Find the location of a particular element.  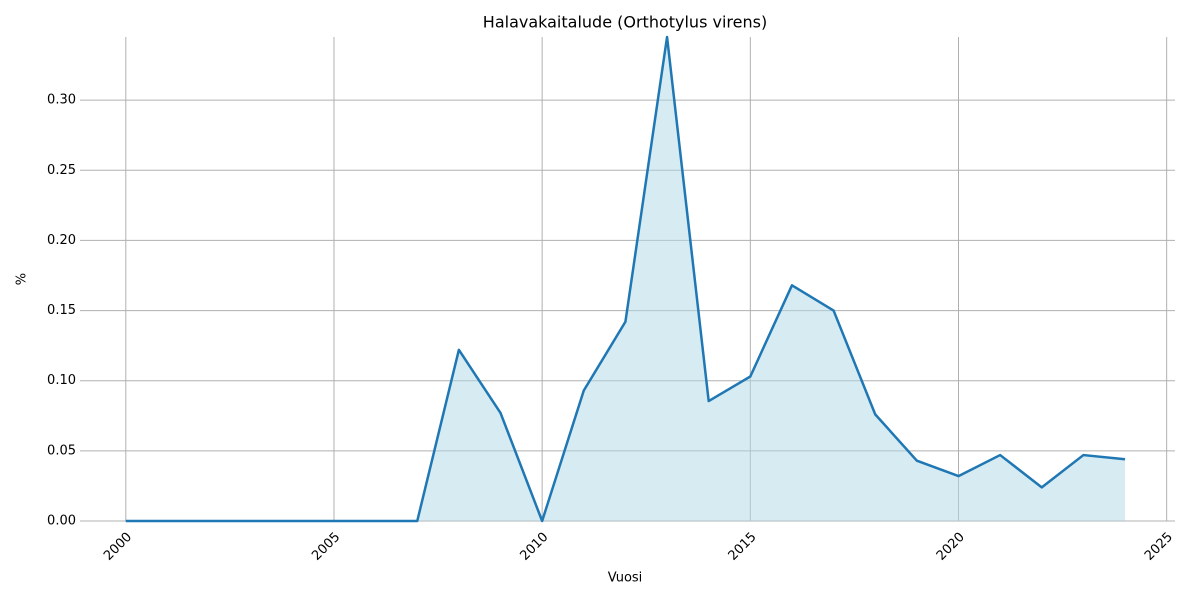

x-tick-label: 2015 is located at coordinates (743, 547).